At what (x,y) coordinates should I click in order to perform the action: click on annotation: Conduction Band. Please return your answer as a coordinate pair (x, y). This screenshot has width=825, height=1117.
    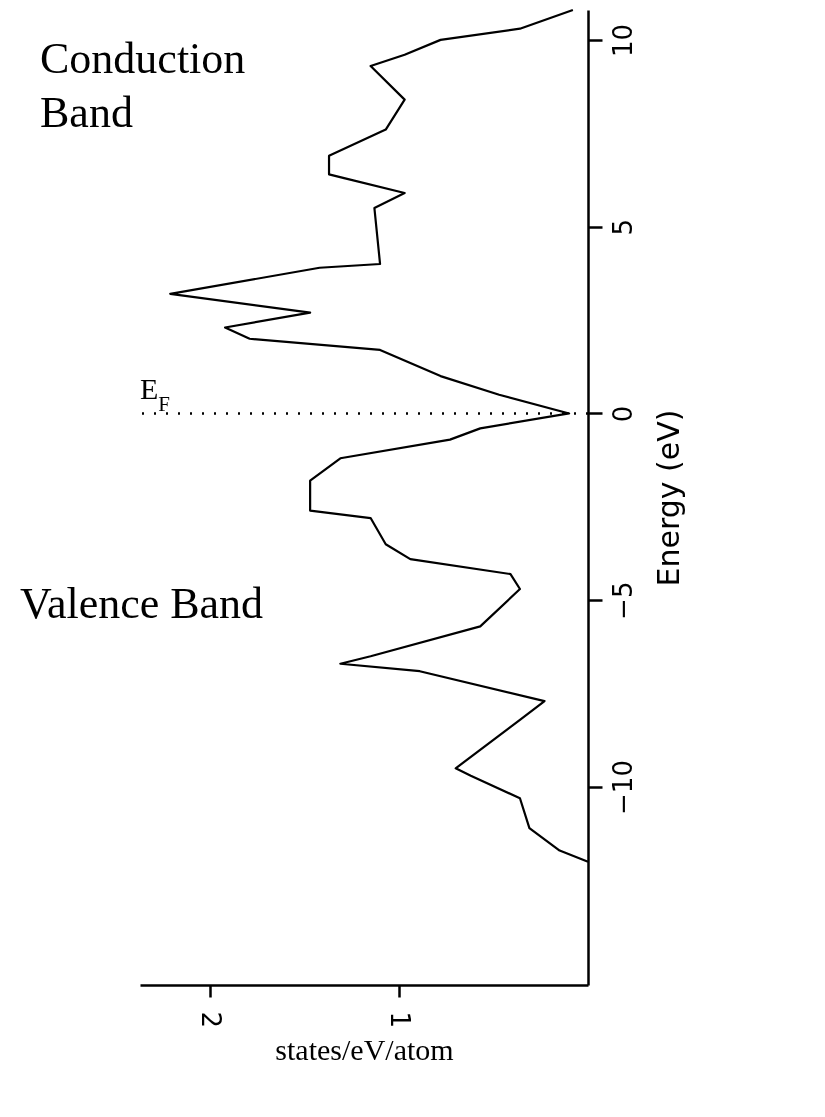
    Looking at the image, I should click on (143, 85).